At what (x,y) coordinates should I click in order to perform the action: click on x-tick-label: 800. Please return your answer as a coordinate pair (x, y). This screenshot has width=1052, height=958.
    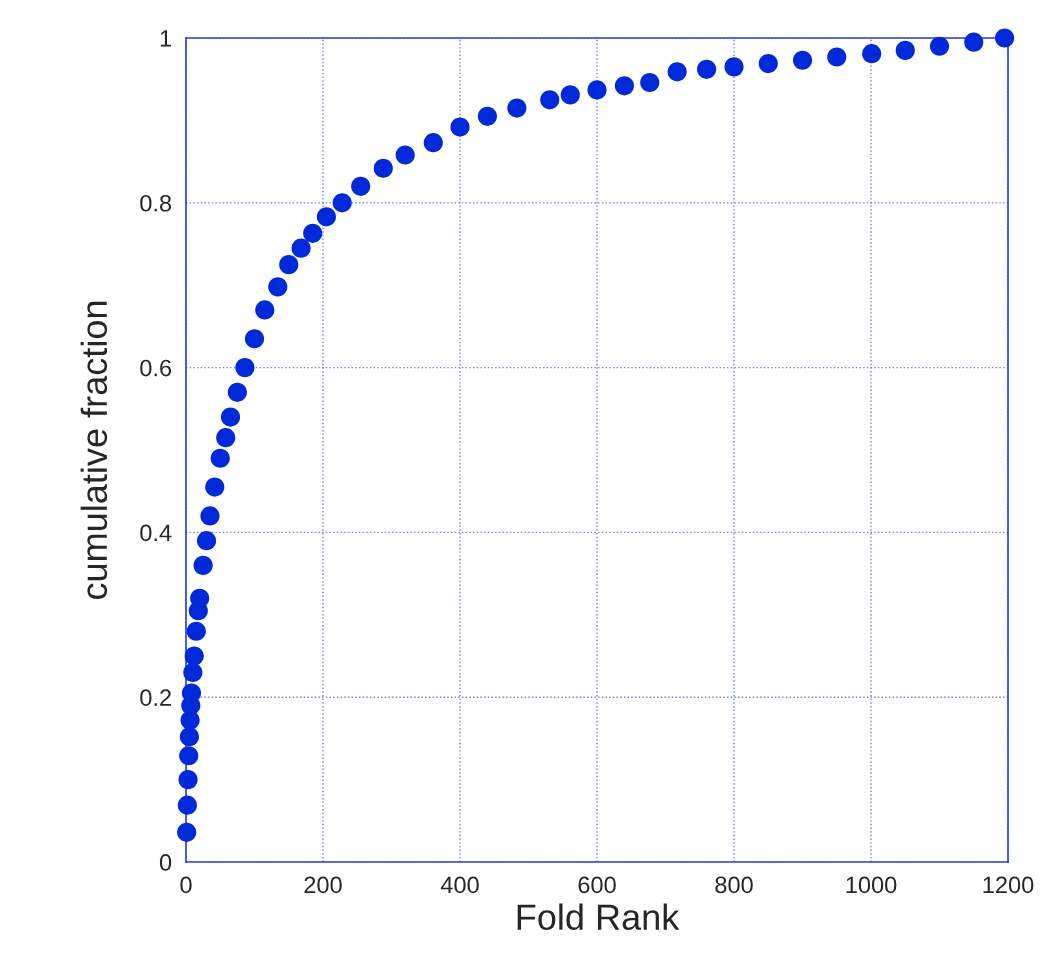
    Looking at the image, I should click on (734, 885).